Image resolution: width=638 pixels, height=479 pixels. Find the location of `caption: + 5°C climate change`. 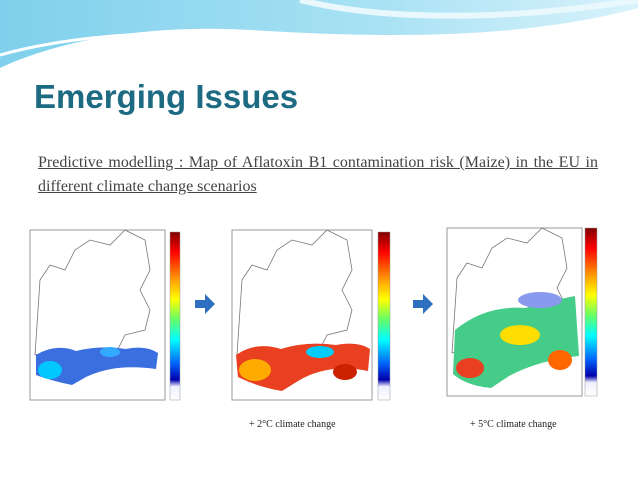

caption: + 5°C climate change is located at coordinates (513, 424).